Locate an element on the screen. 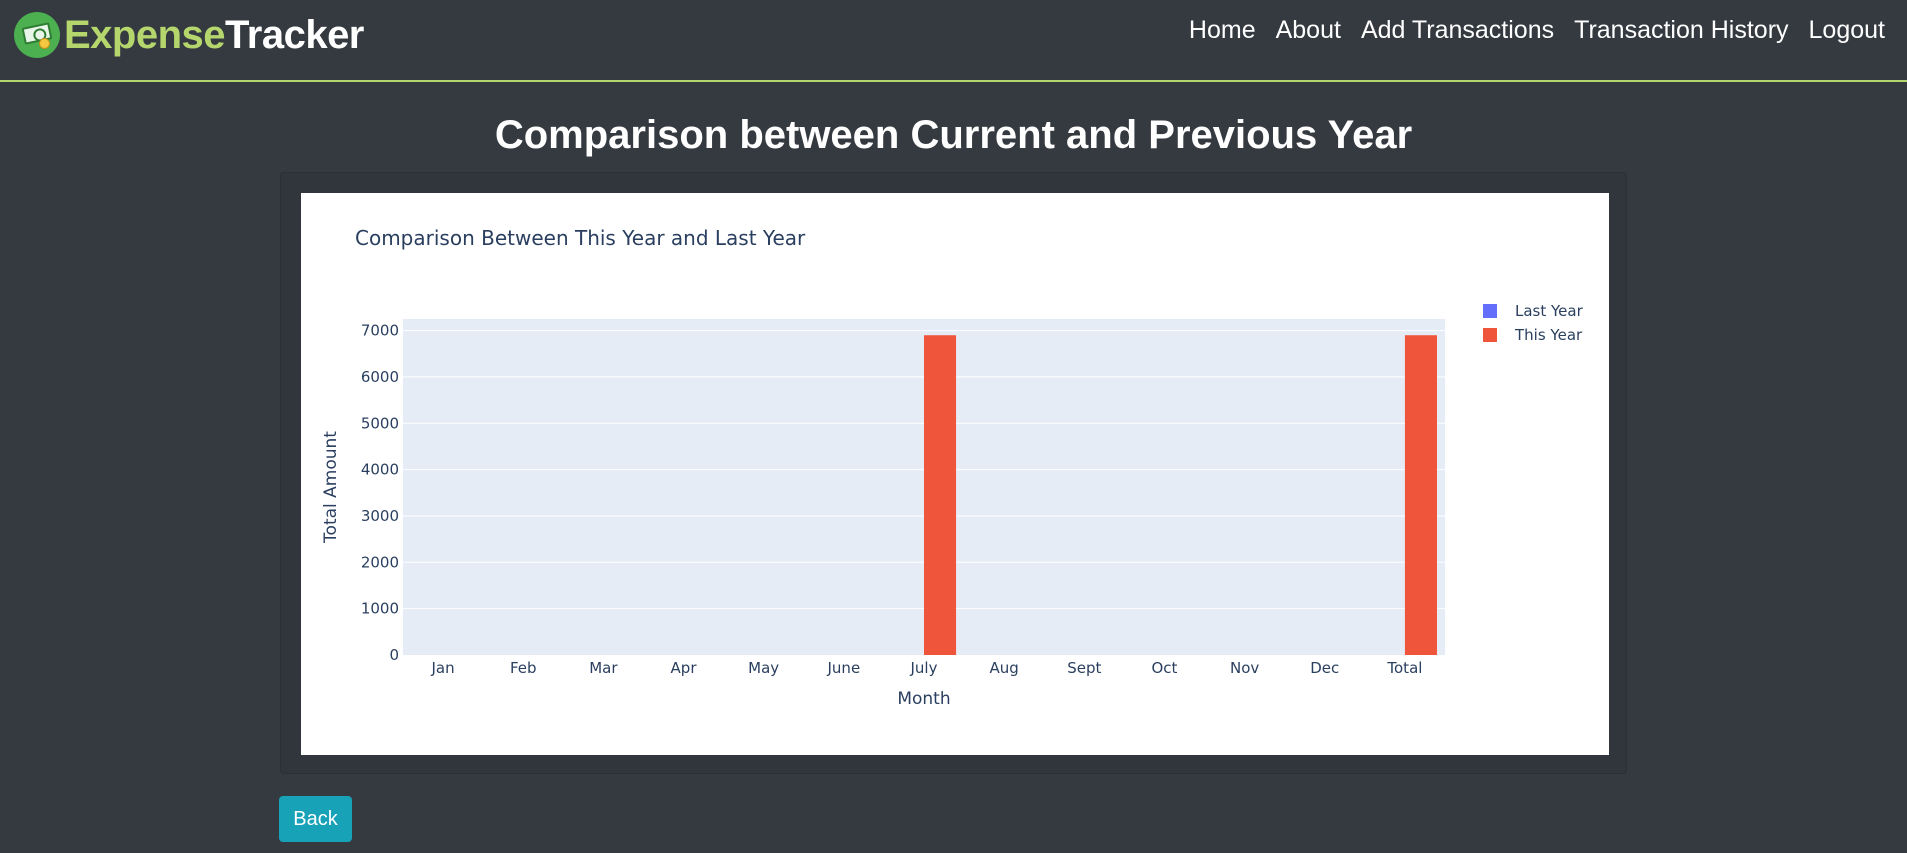  legend-swatch-this-year is located at coordinates (1490, 335).